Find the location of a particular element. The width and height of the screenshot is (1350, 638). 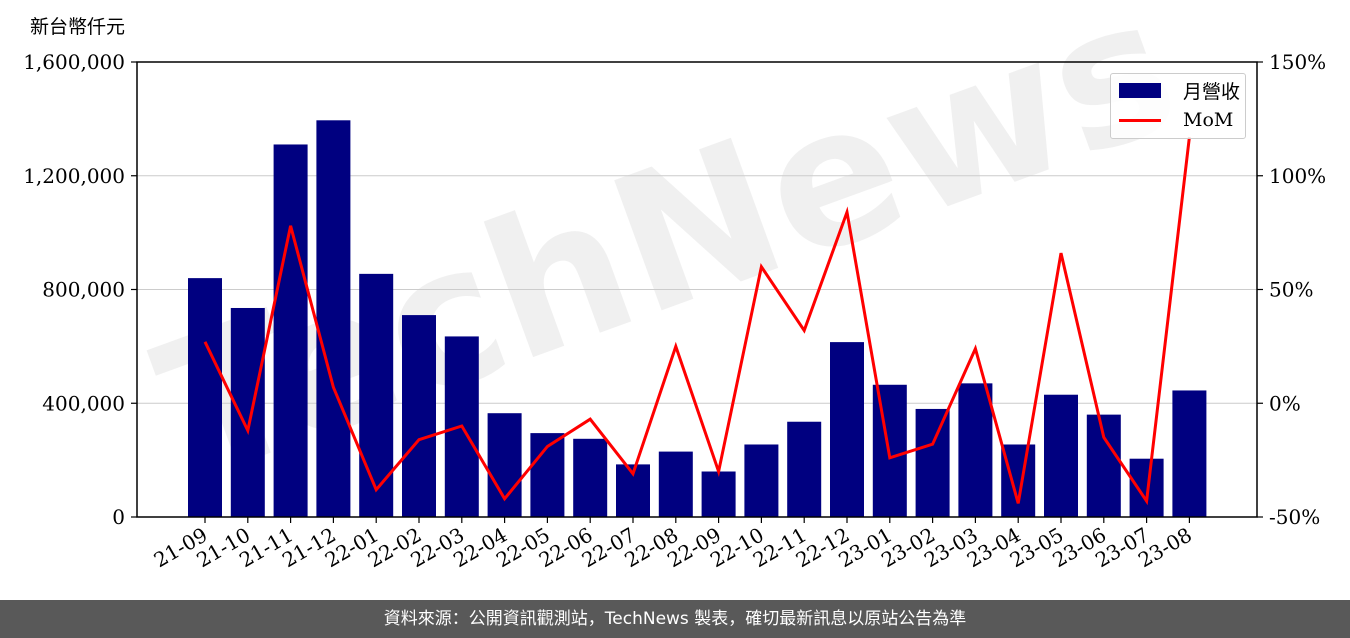

y-left-tick-label: 400,000 is located at coordinates (83, 403).